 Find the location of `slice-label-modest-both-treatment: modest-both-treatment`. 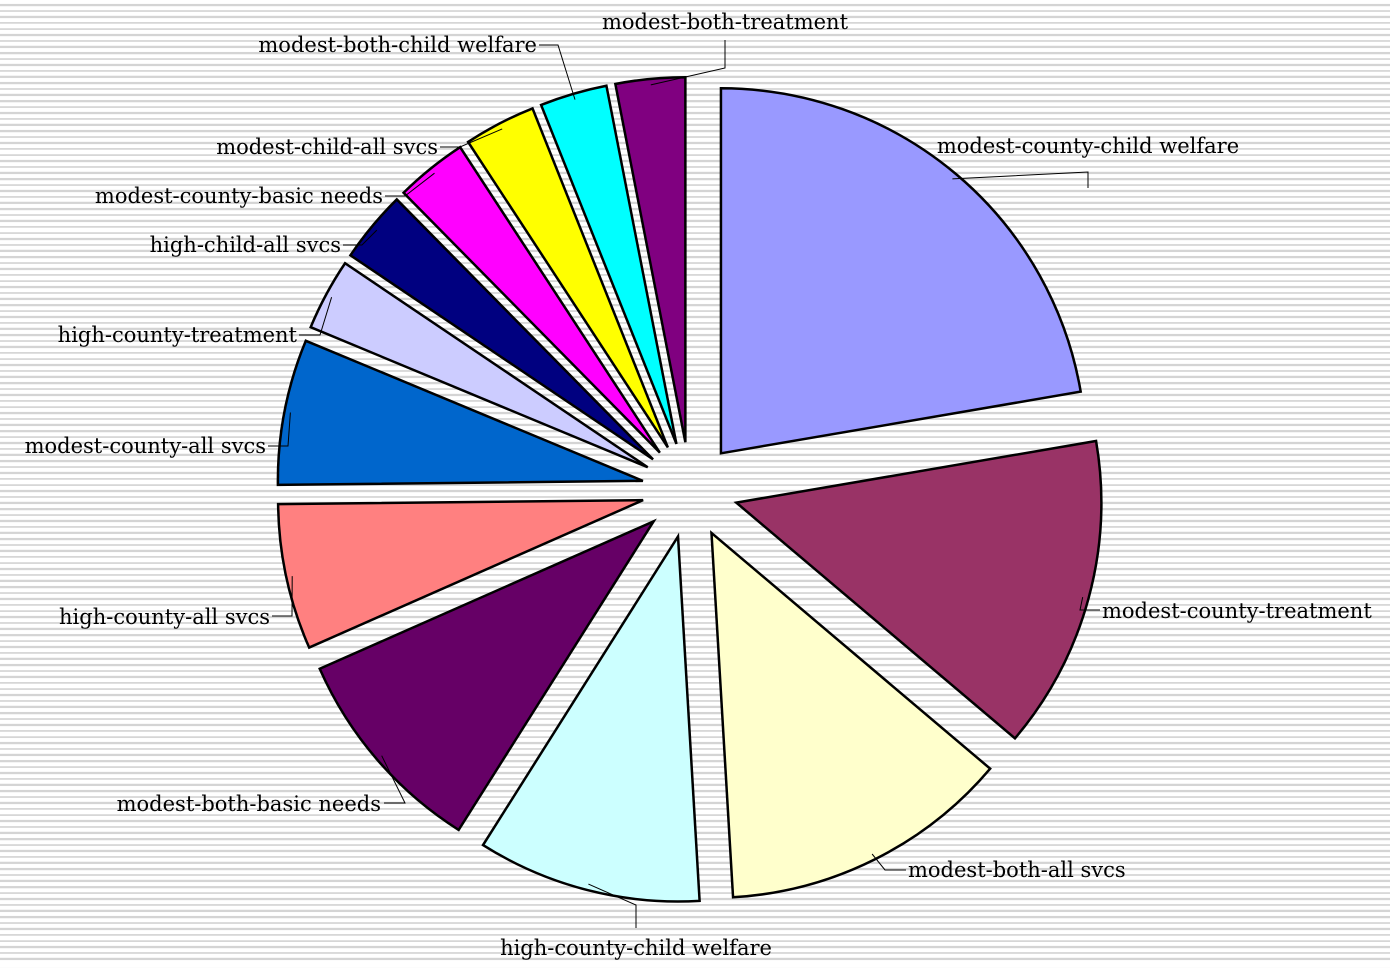

slice-label-modest-both-treatment: modest-both-treatment is located at coordinates (725, 22).